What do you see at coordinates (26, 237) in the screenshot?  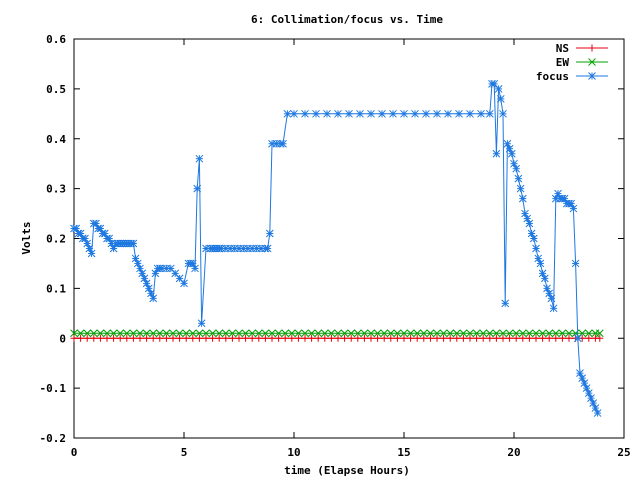 I see `y-axis-label: Volts` at bounding box center [26, 237].